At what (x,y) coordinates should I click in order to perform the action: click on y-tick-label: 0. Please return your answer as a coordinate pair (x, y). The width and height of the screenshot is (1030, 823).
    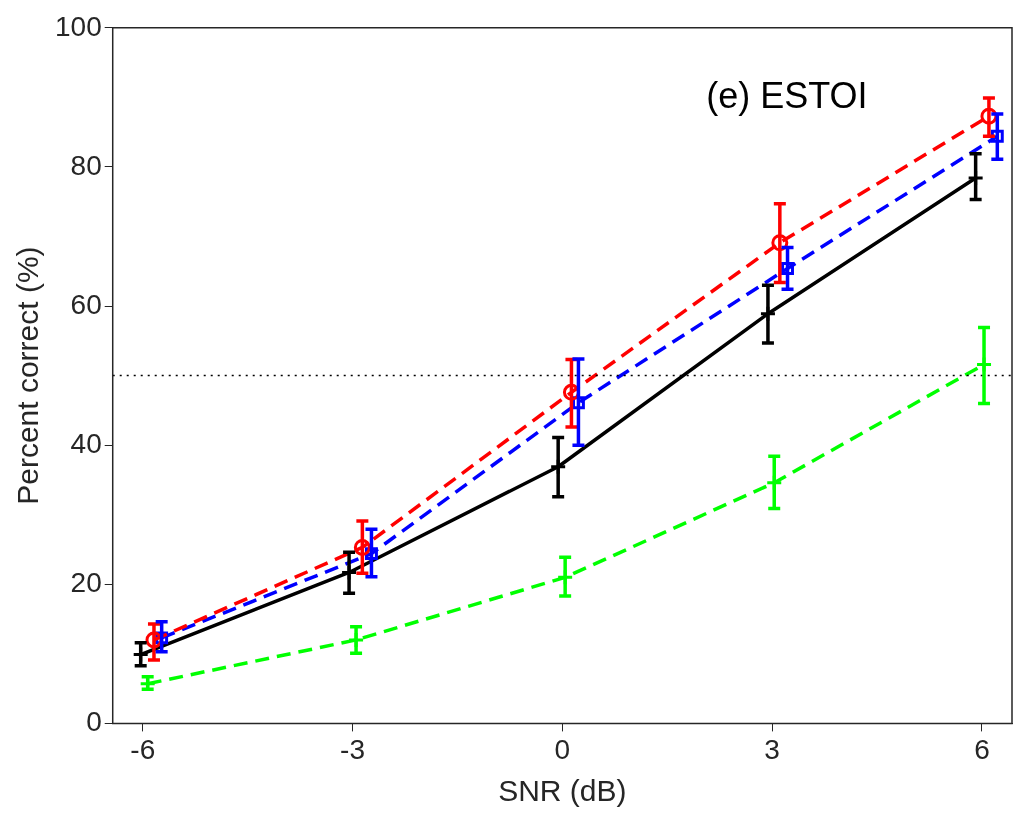
    Looking at the image, I should click on (94, 722).